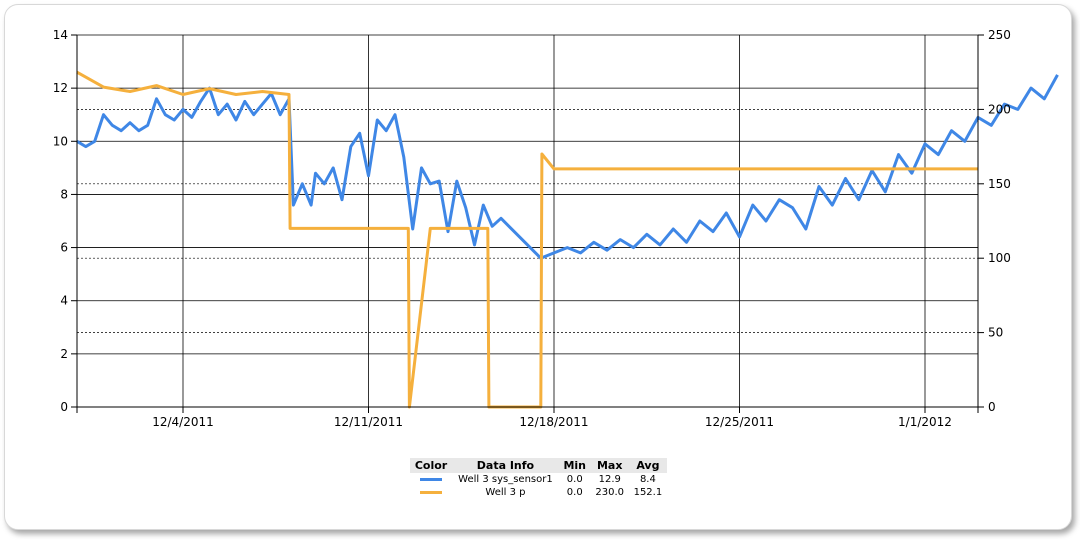  I want to click on tick-label-left: 12, so click(60, 88).